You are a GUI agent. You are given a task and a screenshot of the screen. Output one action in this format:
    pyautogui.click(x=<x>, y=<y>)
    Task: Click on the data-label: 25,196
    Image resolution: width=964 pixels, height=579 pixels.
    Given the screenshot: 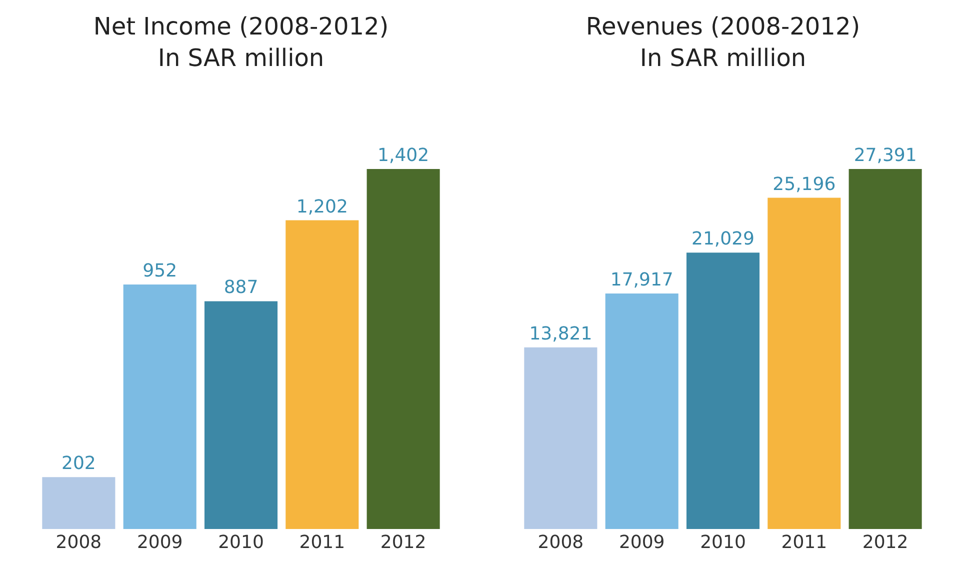 What is the action you would take?
    pyautogui.click(x=804, y=184)
    